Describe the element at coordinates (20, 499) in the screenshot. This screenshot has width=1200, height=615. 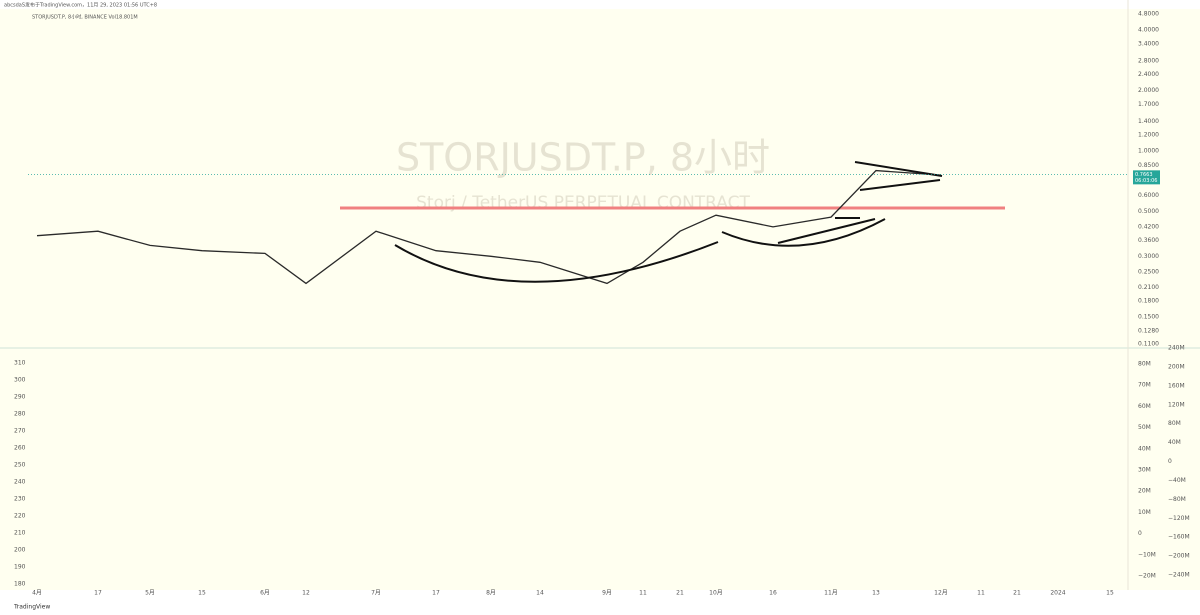
I see `left-axis-tick-label: 230` at that location.